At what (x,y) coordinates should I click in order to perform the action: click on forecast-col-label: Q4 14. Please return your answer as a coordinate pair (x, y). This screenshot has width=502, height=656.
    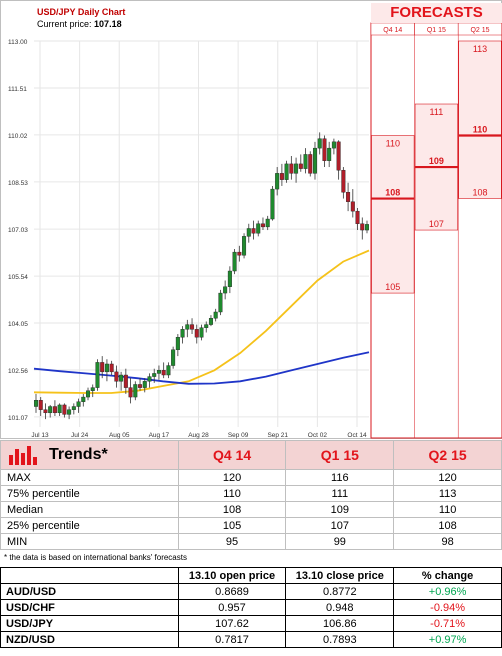
    Looking at the image, I should click on (392, 30).